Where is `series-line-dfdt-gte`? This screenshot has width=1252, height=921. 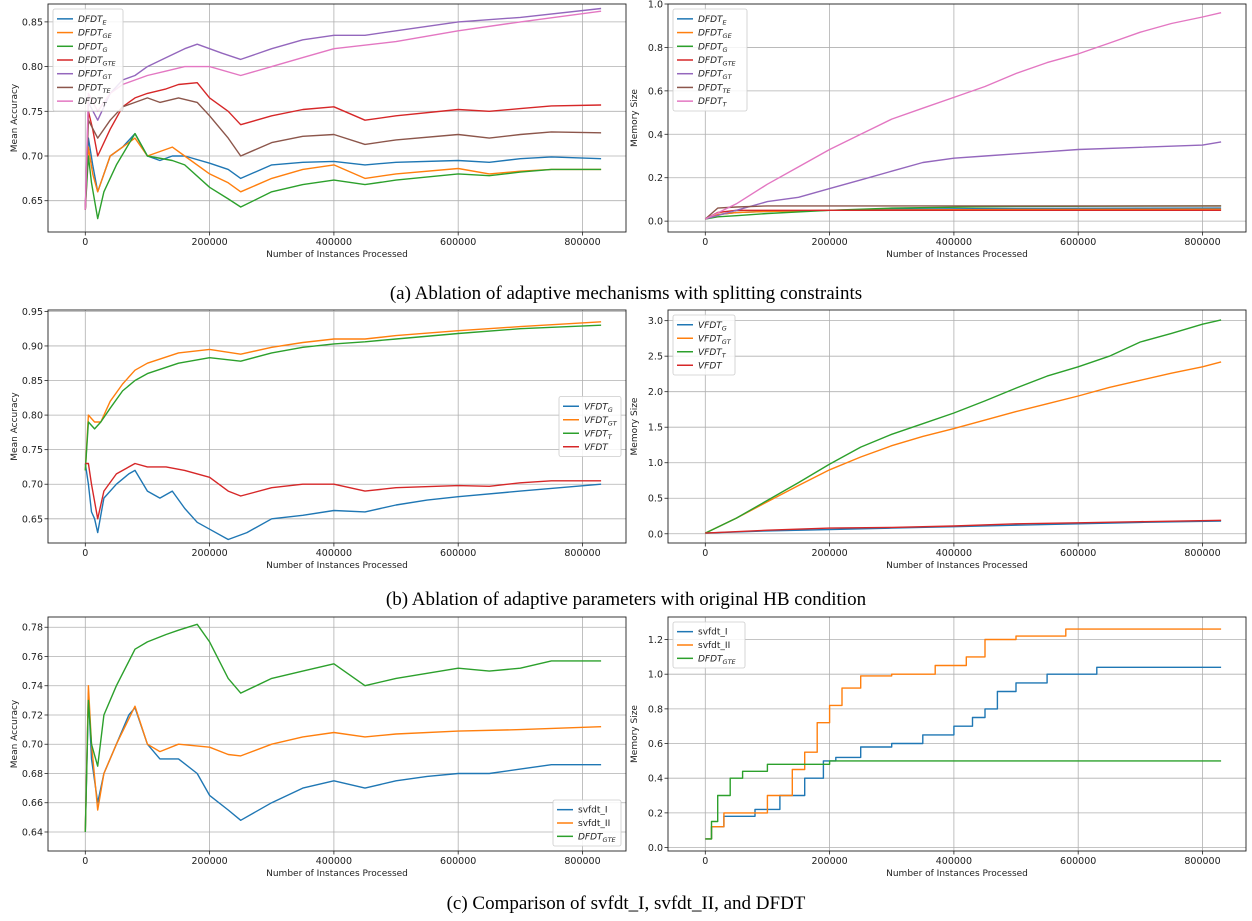
series-line-dfdt-gte is located at coordinates (343, 728).